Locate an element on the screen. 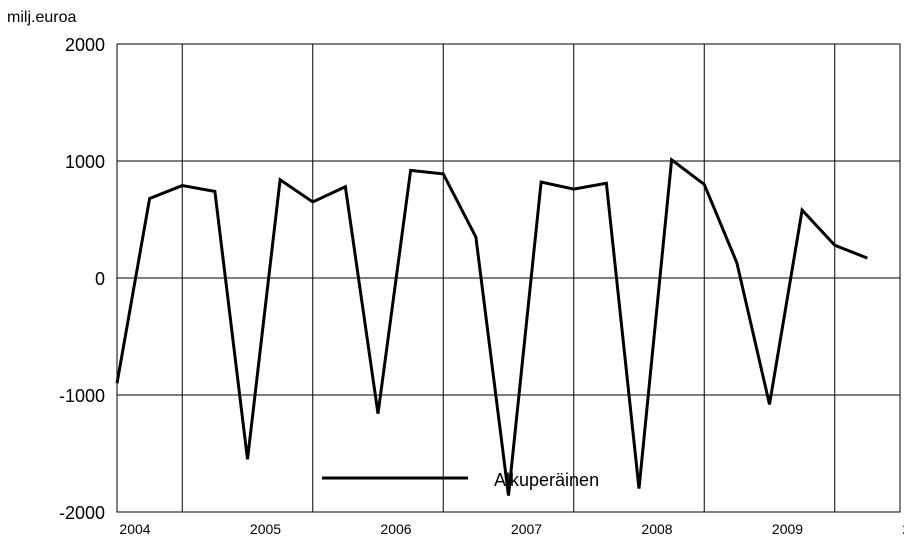 This screenshot has width=904, height=540. y-tick-label: 2000 is located at coordinates (85, 45).